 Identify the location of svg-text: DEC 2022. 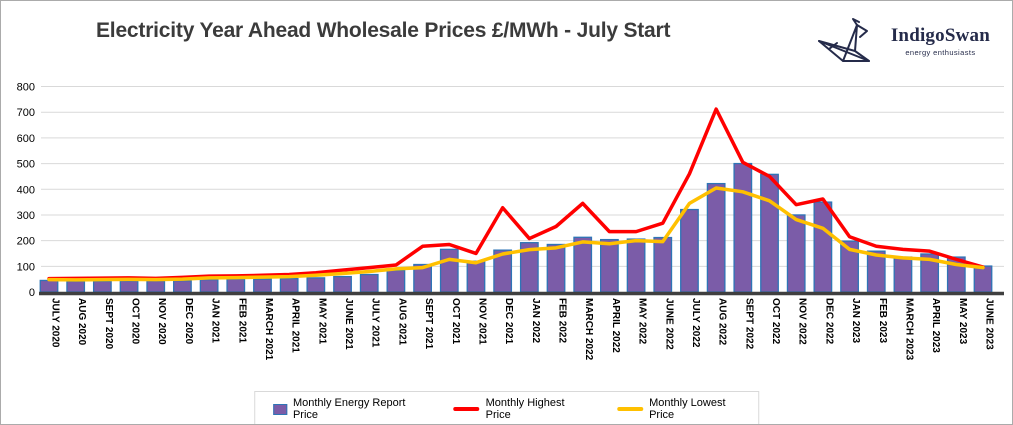
(828, 321).